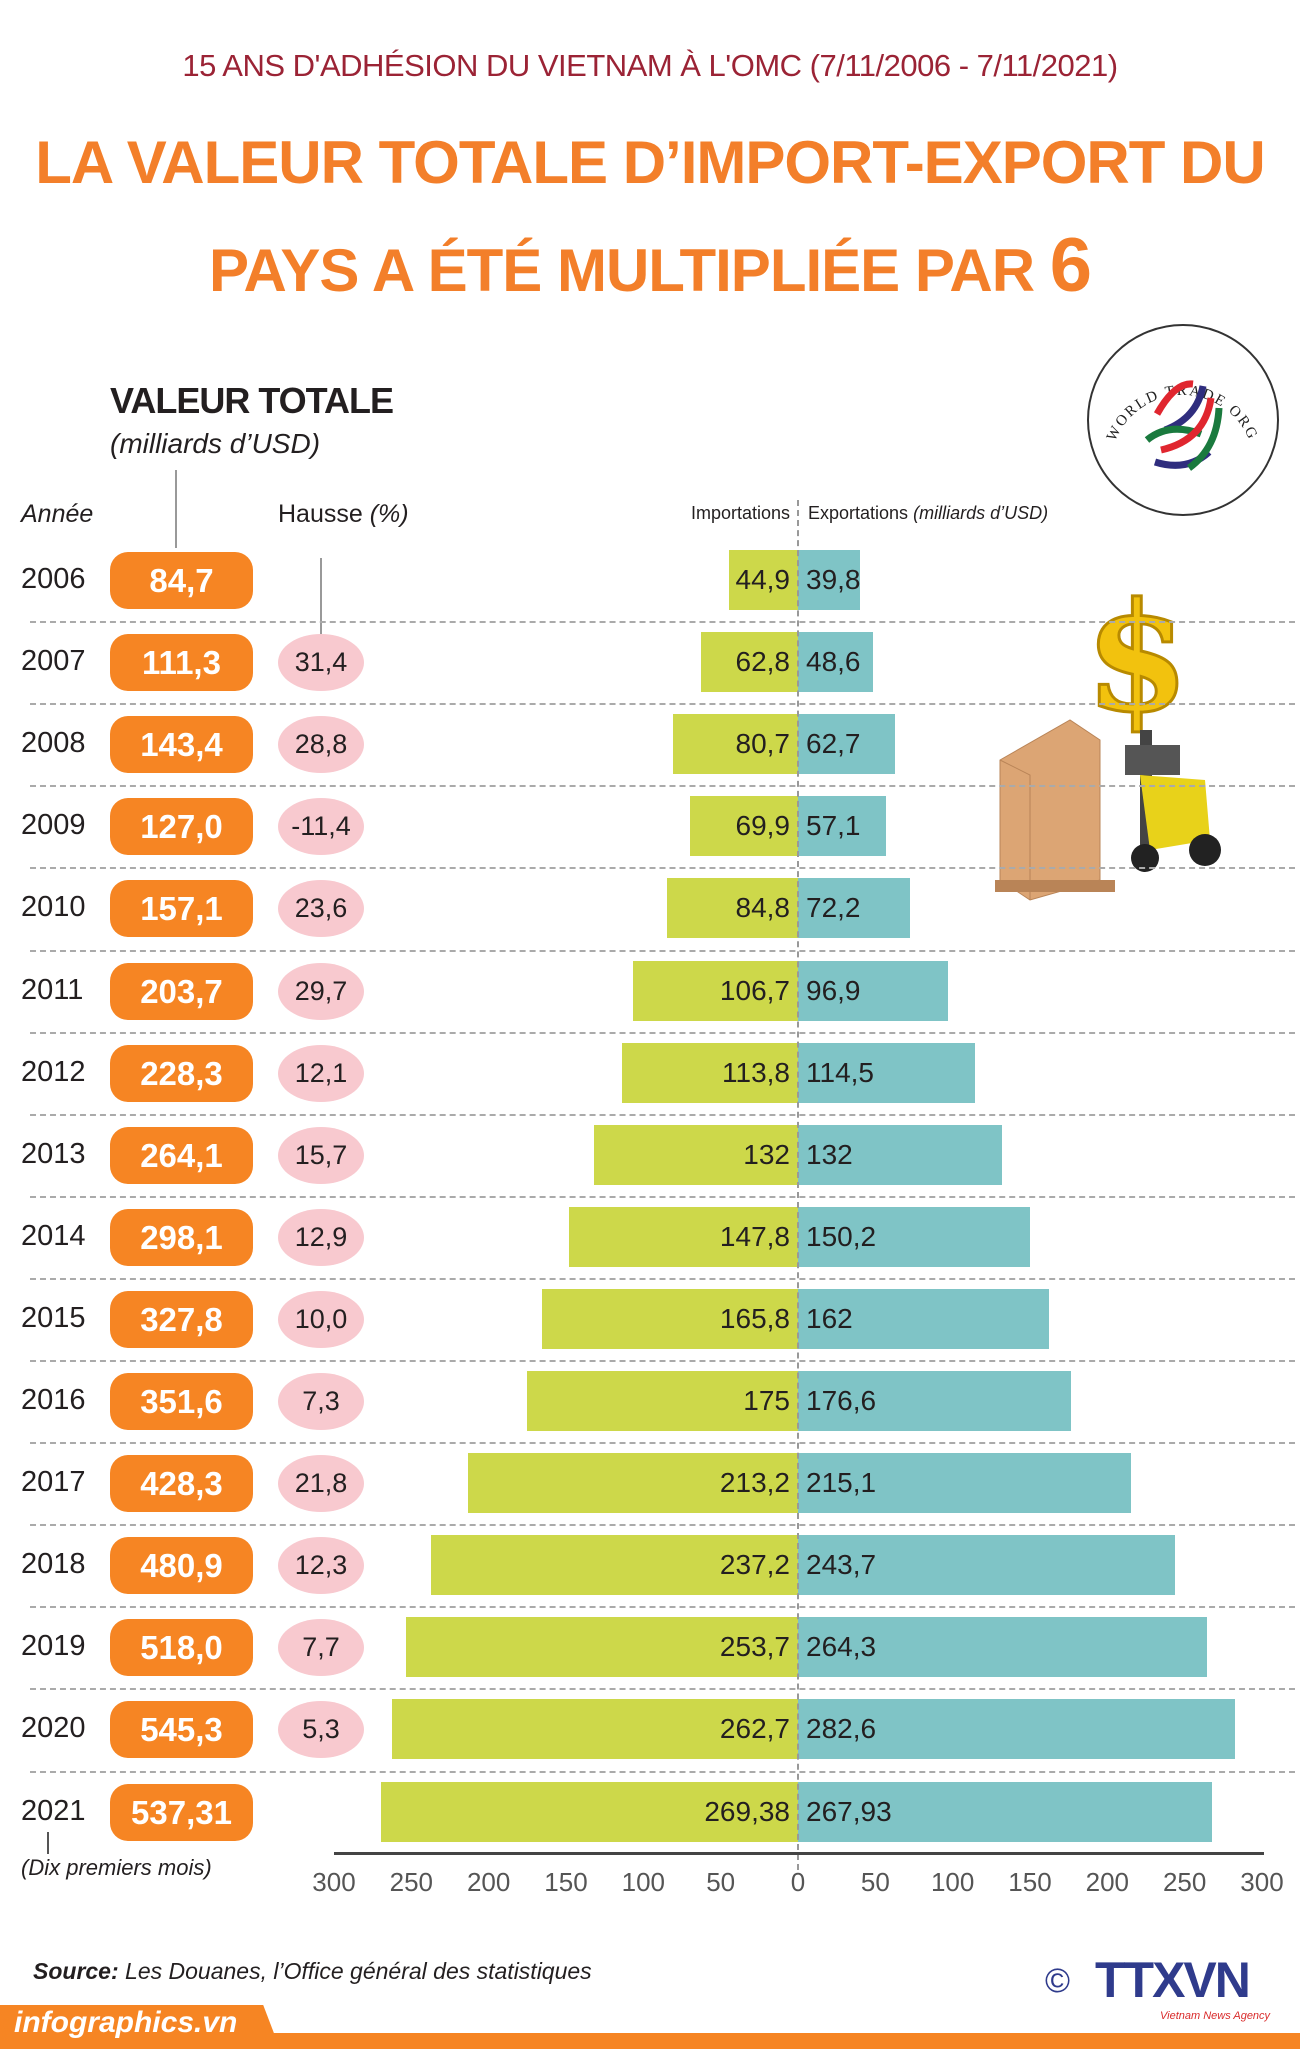  What do you see at coordinates (763, 826) in the screenshot?
I see `import-value-label: 69,9` at bounding box center [763, 826].